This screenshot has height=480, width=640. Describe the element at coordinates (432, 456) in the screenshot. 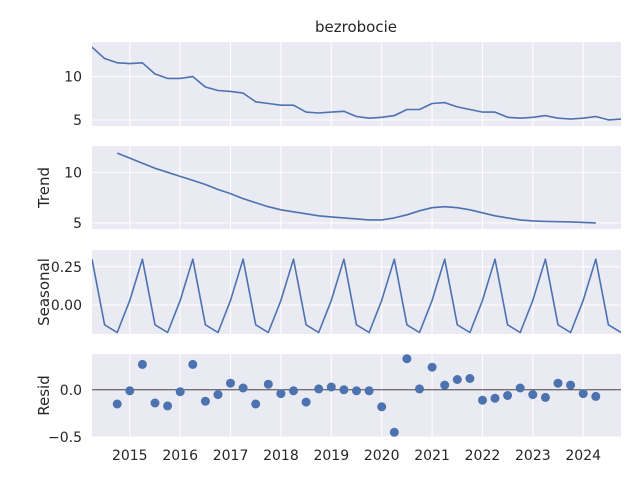

I see `x-tick-label: 2021` at that location.